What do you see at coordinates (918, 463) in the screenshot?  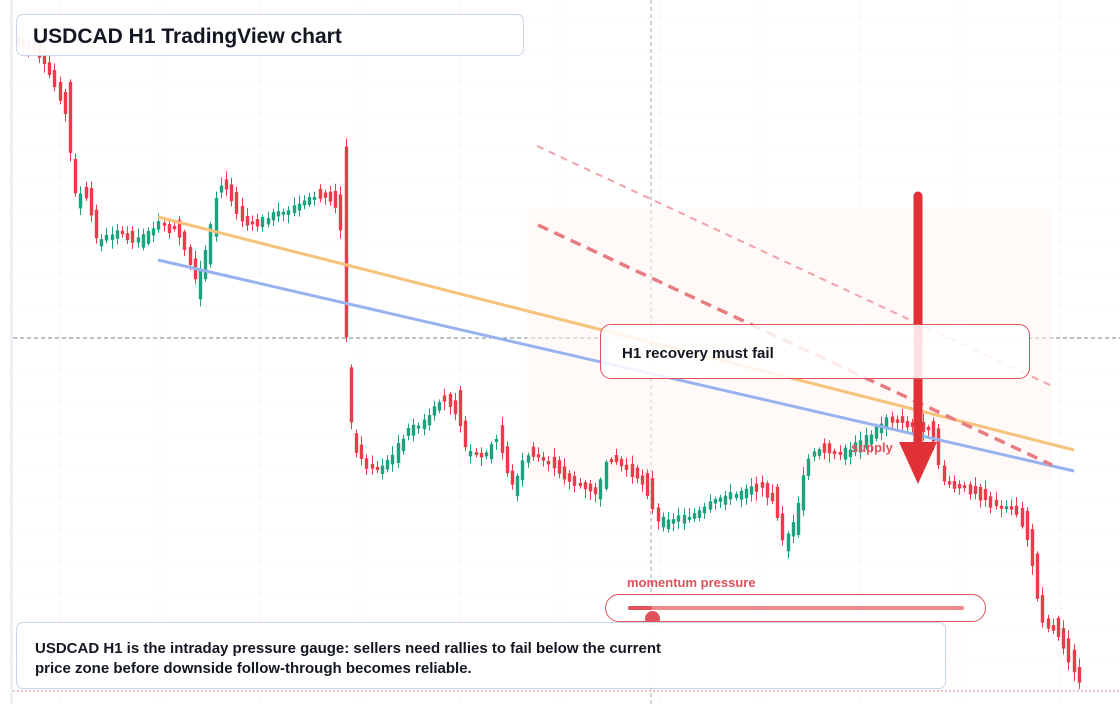 I see `down-arrow-icon` at bounding box center [918, 463].